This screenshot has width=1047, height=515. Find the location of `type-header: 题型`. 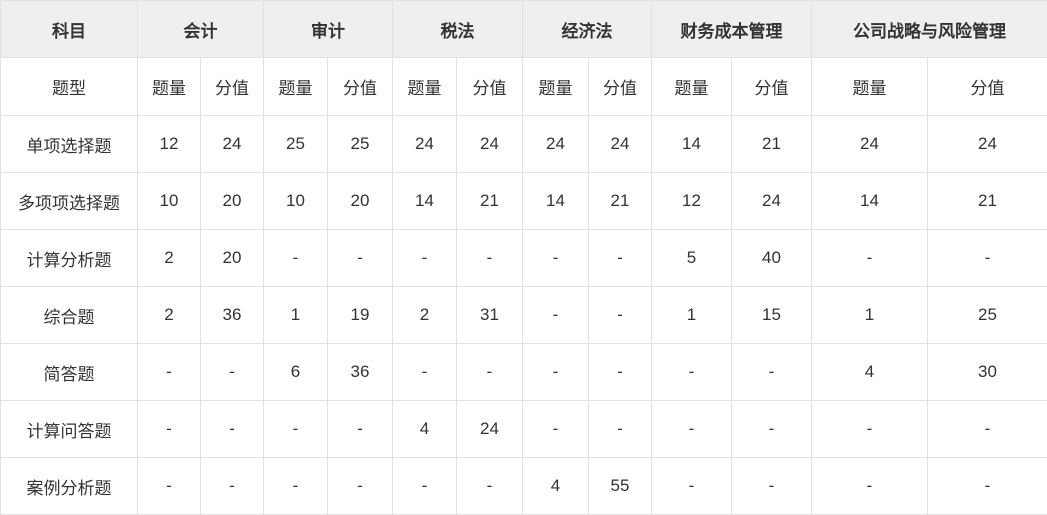

type-header: 题型 is located at coordinates (69, 87).